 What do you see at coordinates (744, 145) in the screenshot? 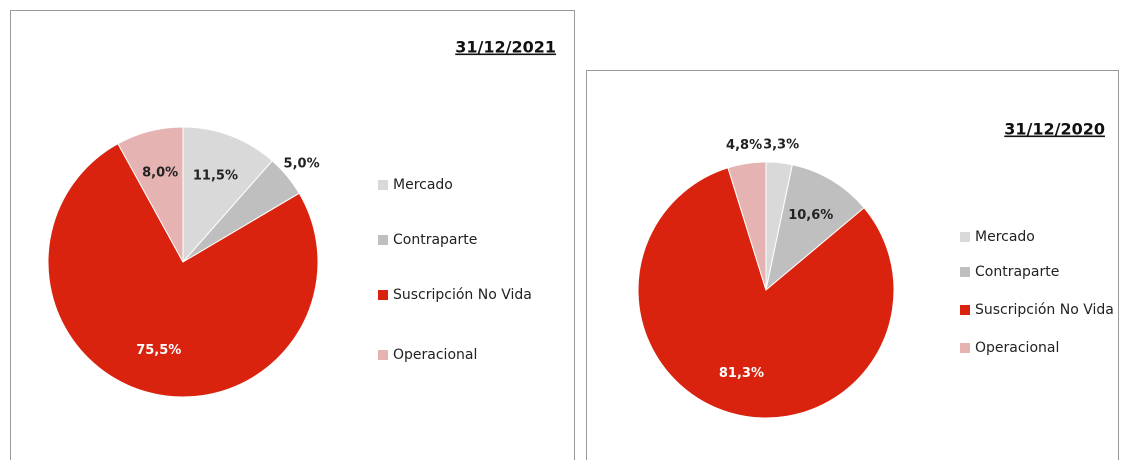
I see `data-label: 4,8%` at bounding box center [744, 145].